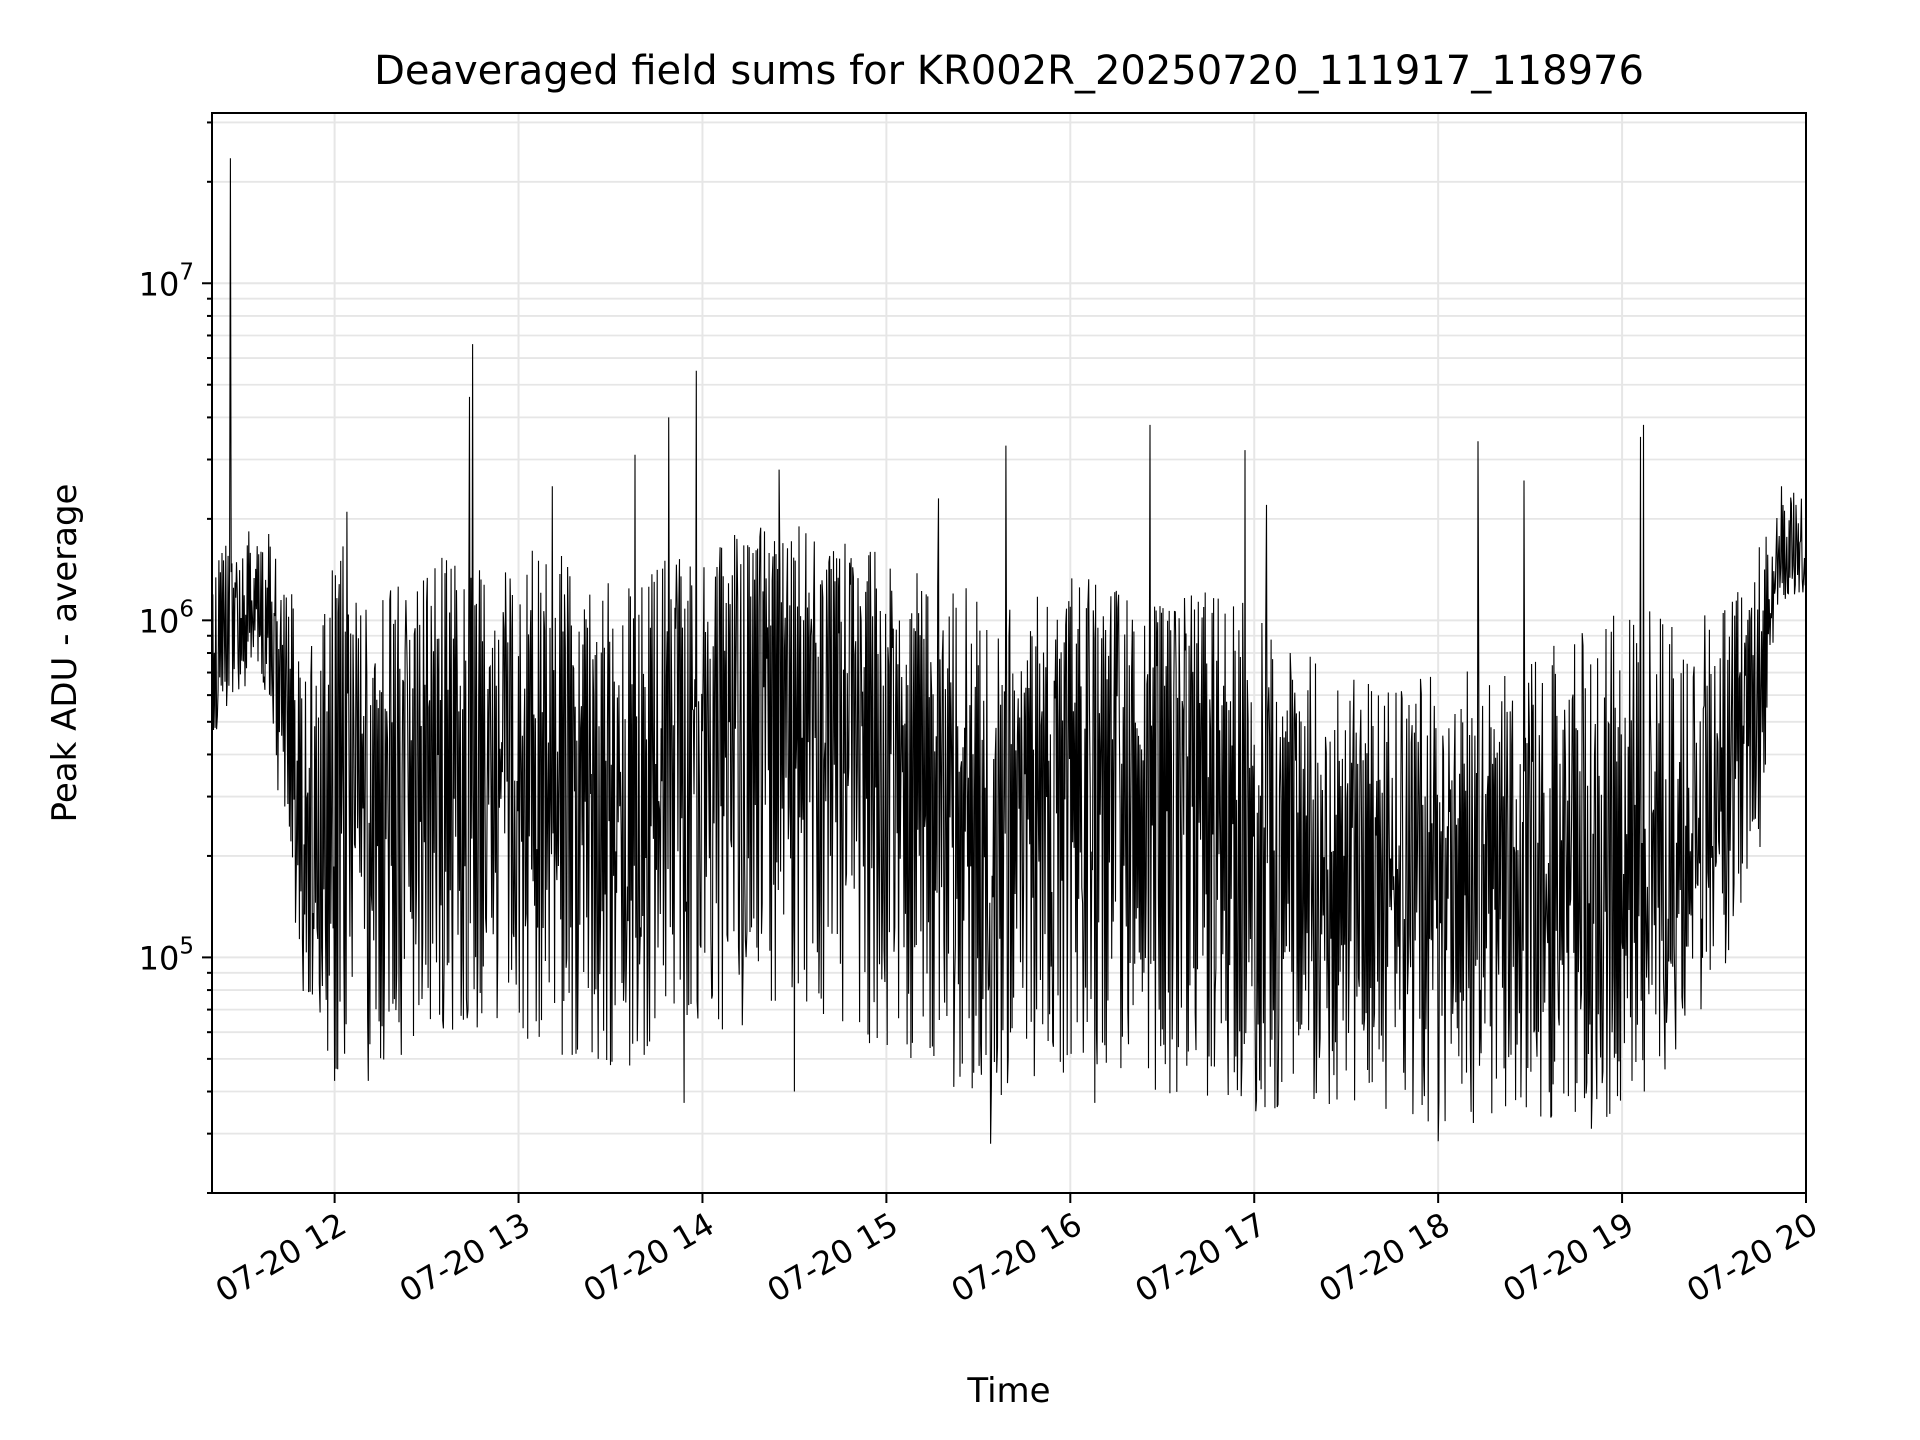 The width and height of the screenshot is (1920, 1440). I want to click on x-tick-label: 07-20 12, so click(281, 1257).